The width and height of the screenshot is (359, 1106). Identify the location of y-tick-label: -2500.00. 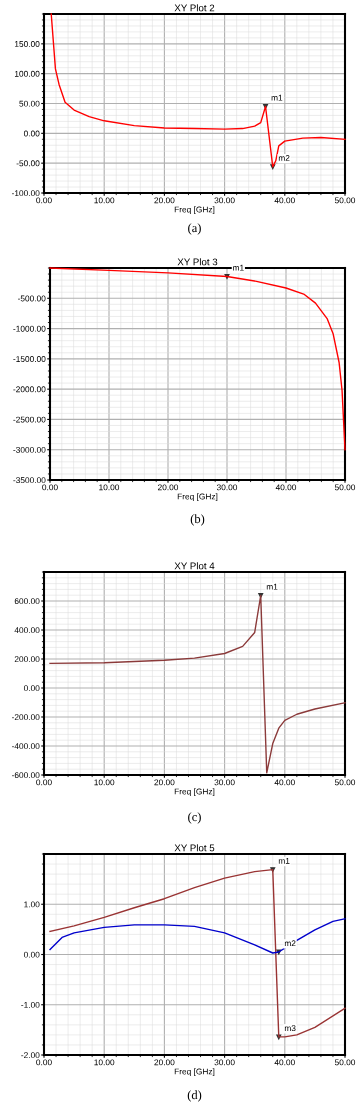
(29, 419).